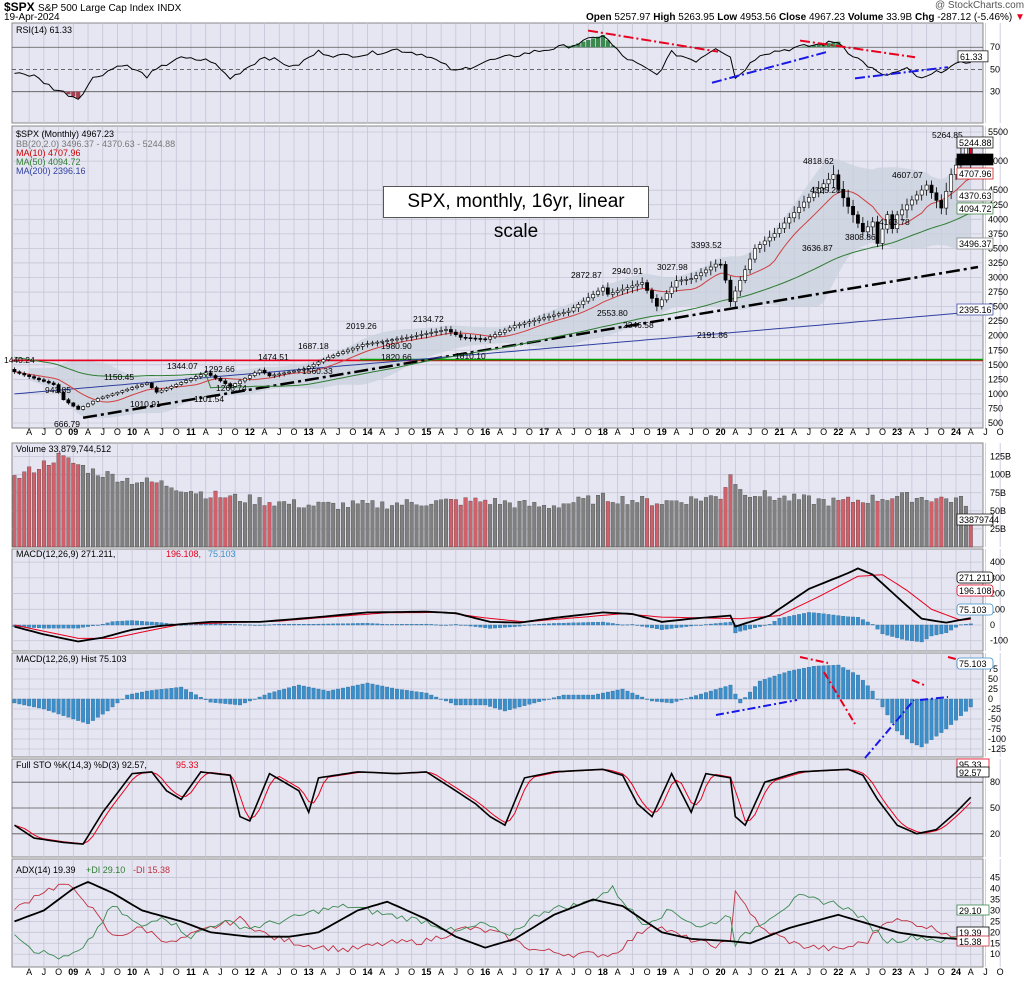 The height and width of the screenshot is (983, 1024). What do you see at coordinates (975, 196) in the screenshot?
I see `price-tag: 4370.63` at bounding box center [975, 196].